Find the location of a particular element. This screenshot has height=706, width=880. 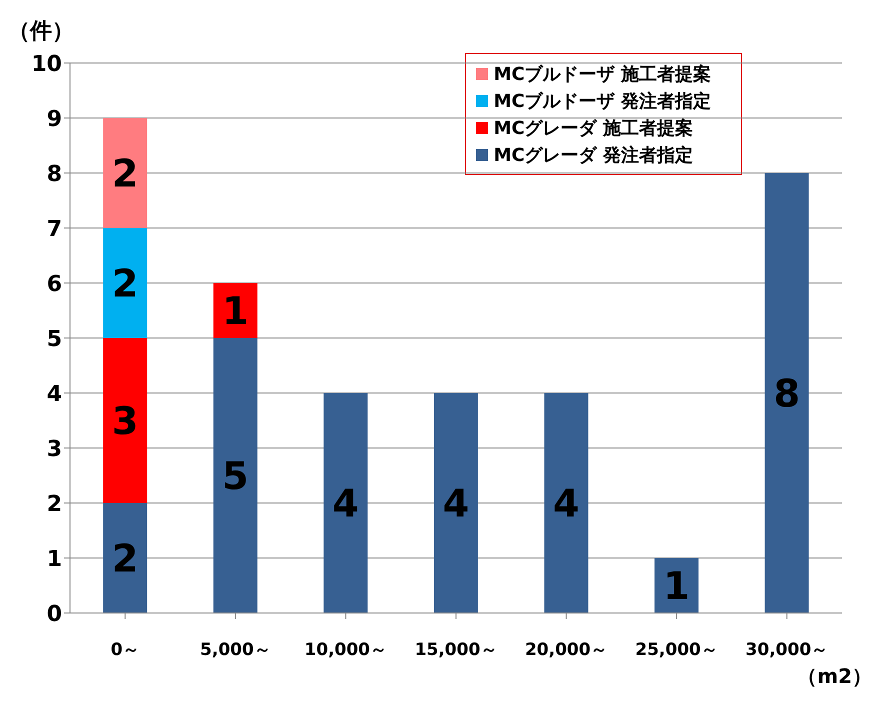

y-tick-label: 10 is located at coordinates (46, 64).